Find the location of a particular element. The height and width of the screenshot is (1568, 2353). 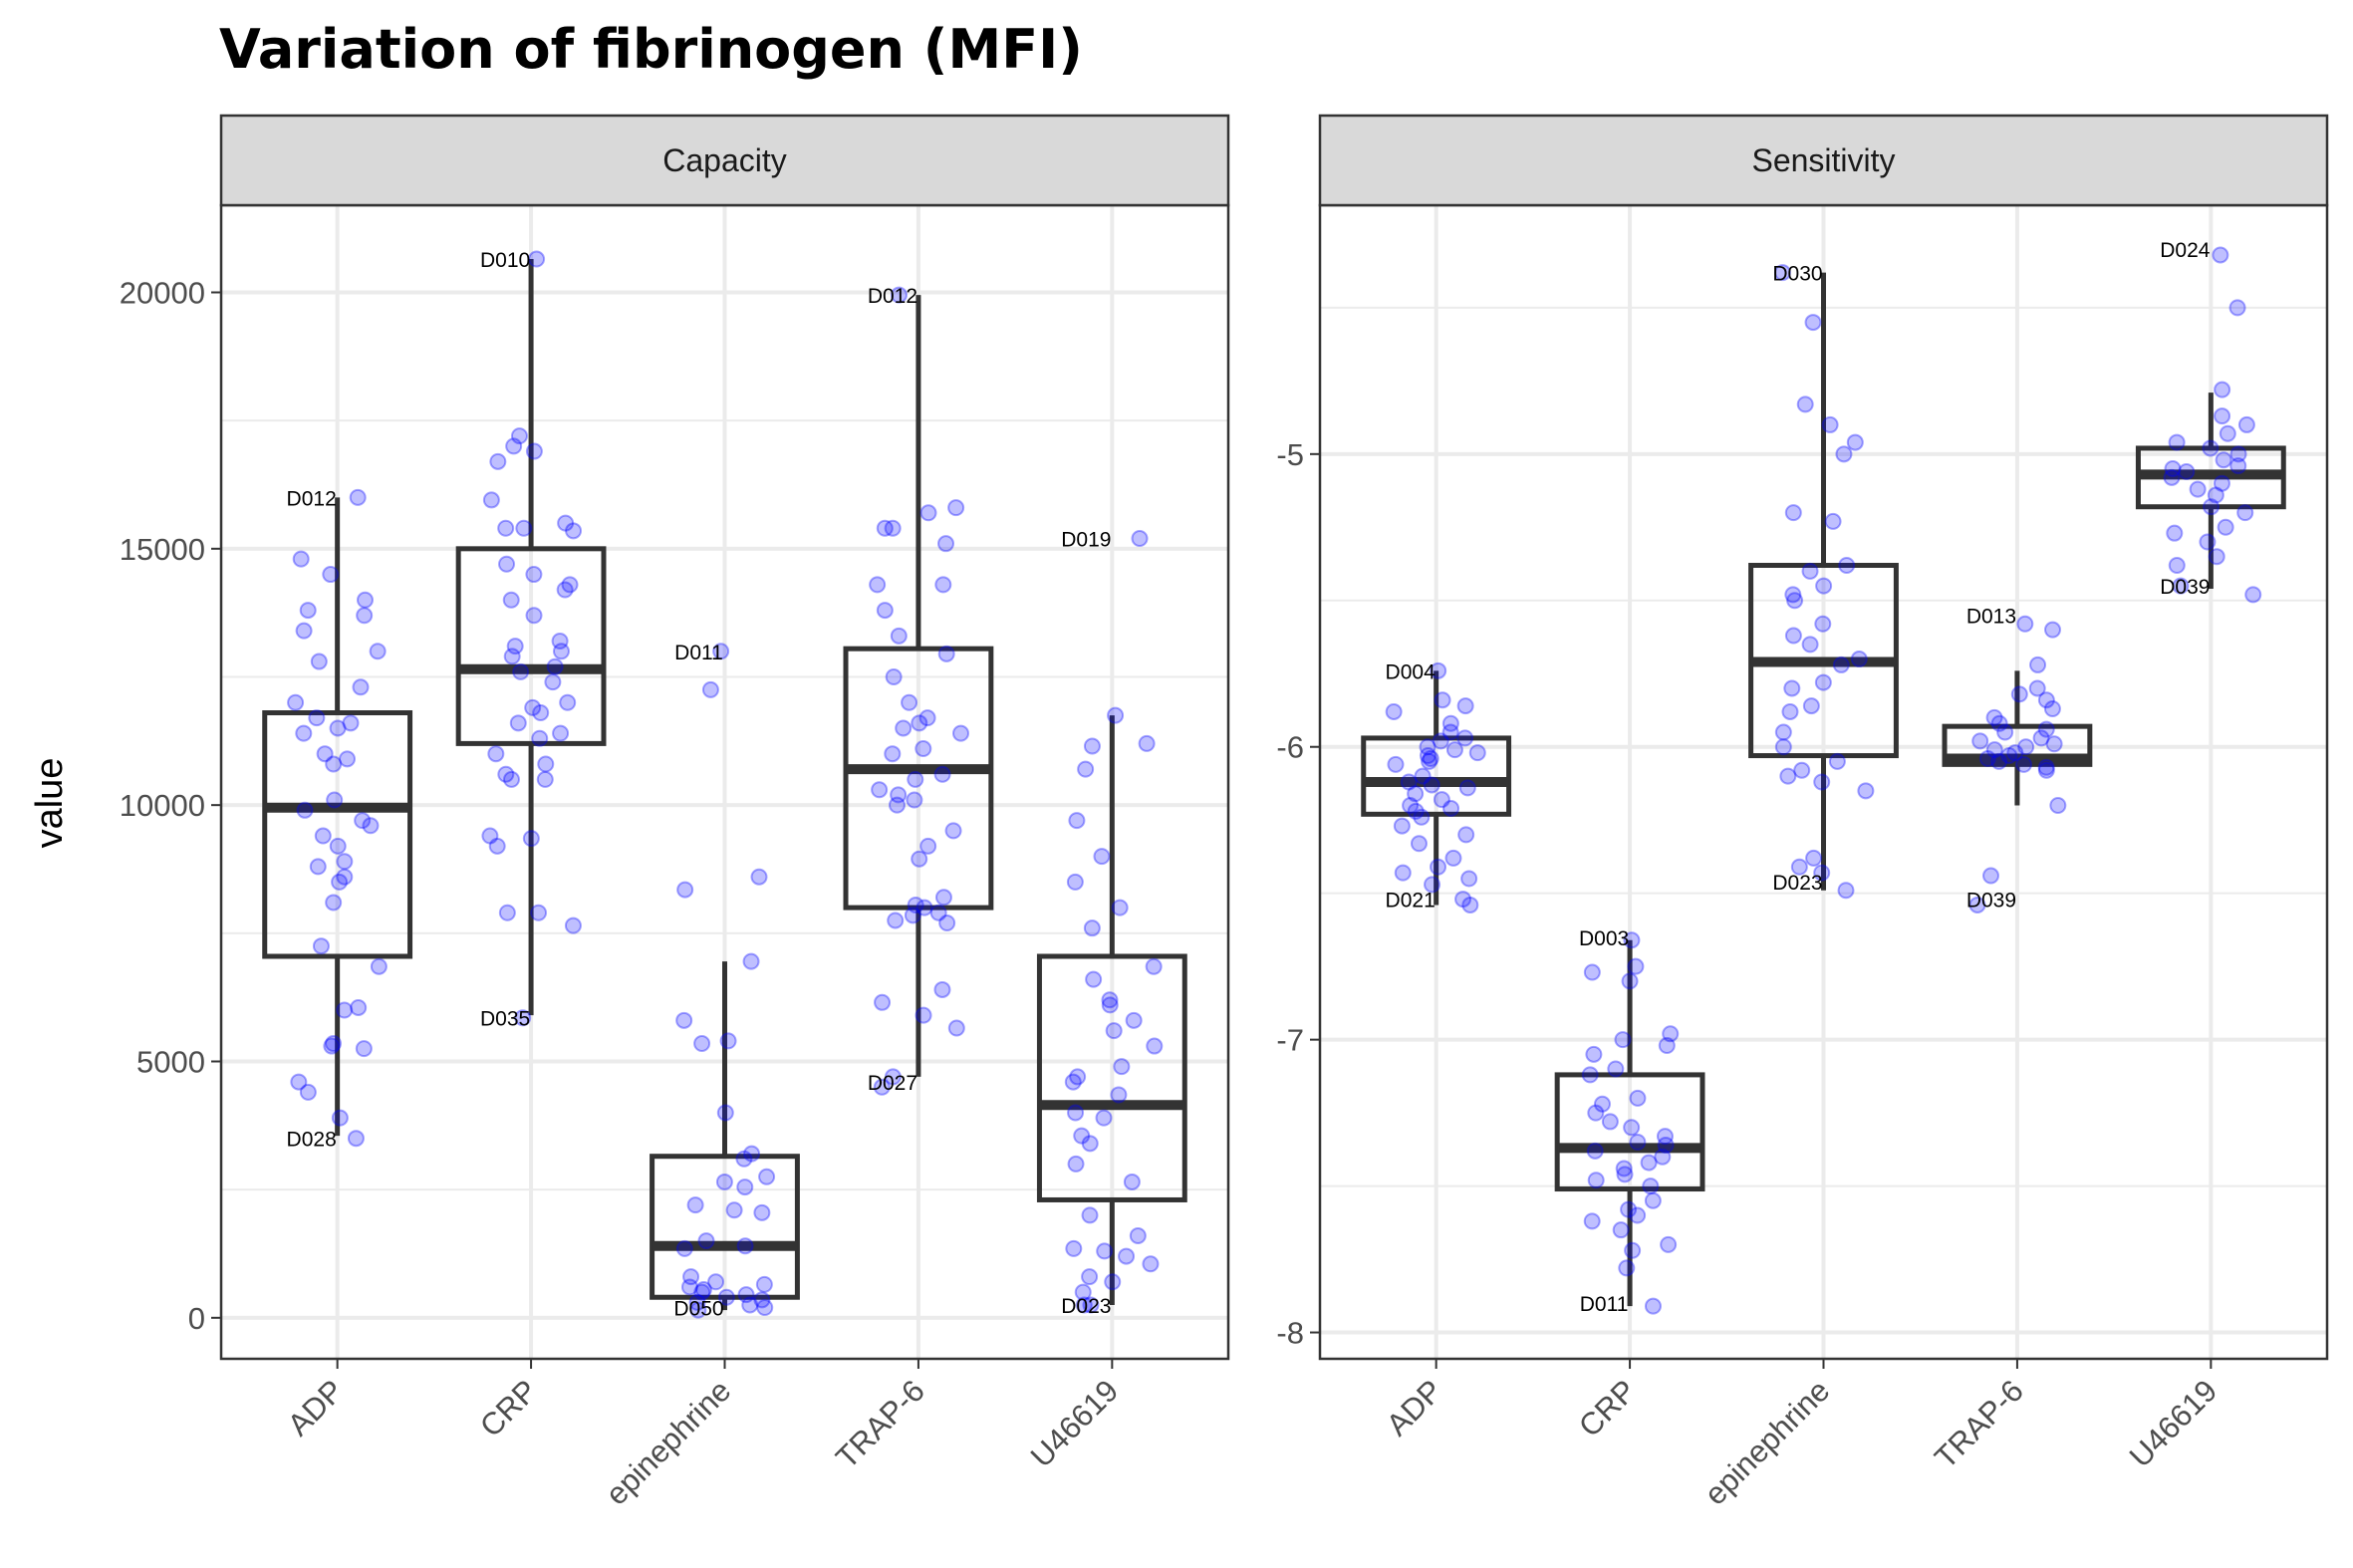

annotation-label: D039 is located at coordinates (2185, 587).